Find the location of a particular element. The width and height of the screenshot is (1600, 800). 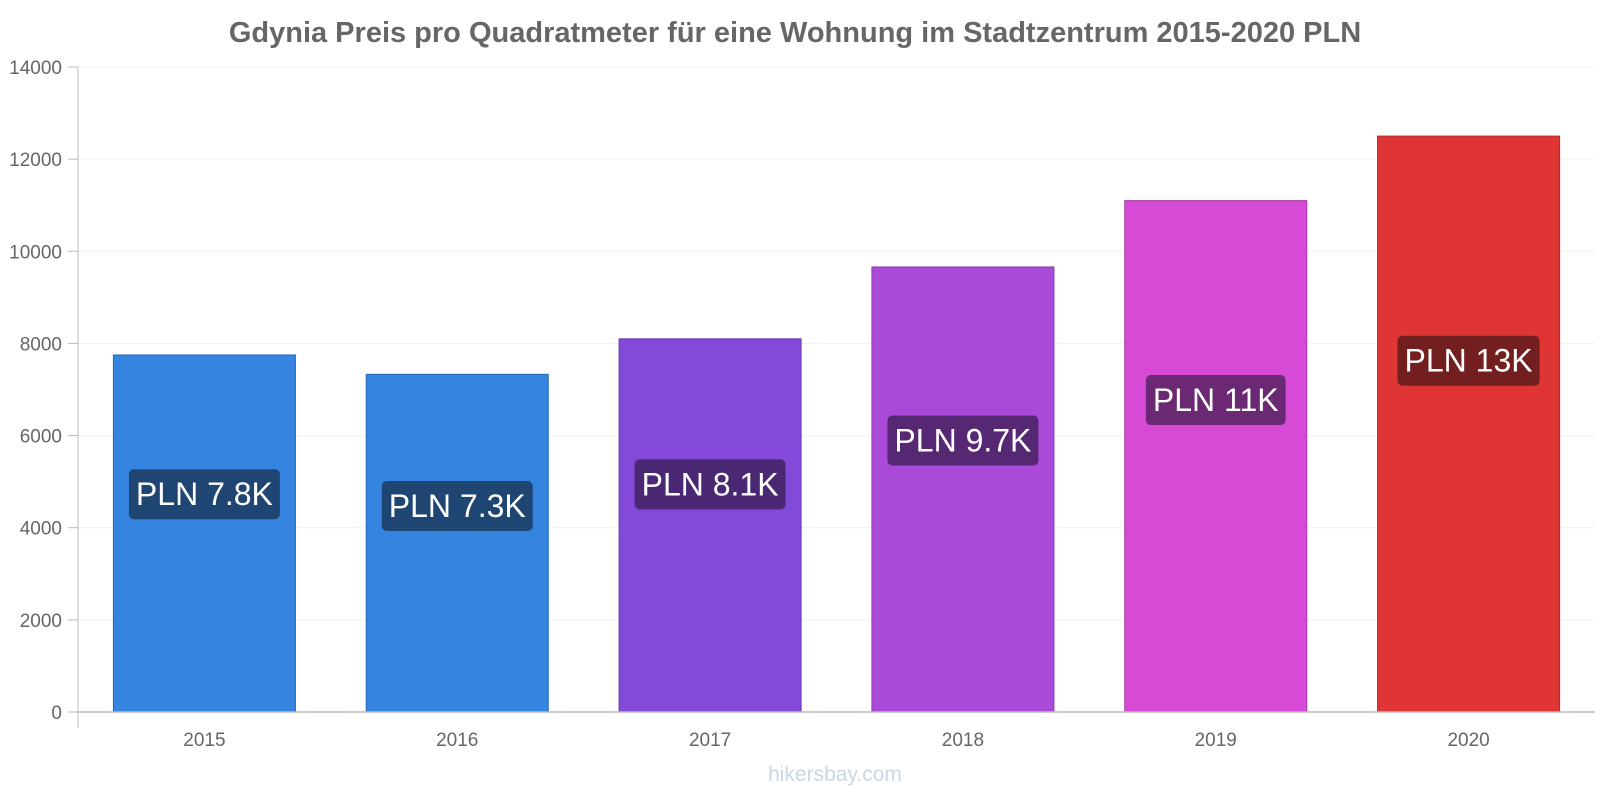

y-tick-label: 12000 is located at coordinates (35, 160).